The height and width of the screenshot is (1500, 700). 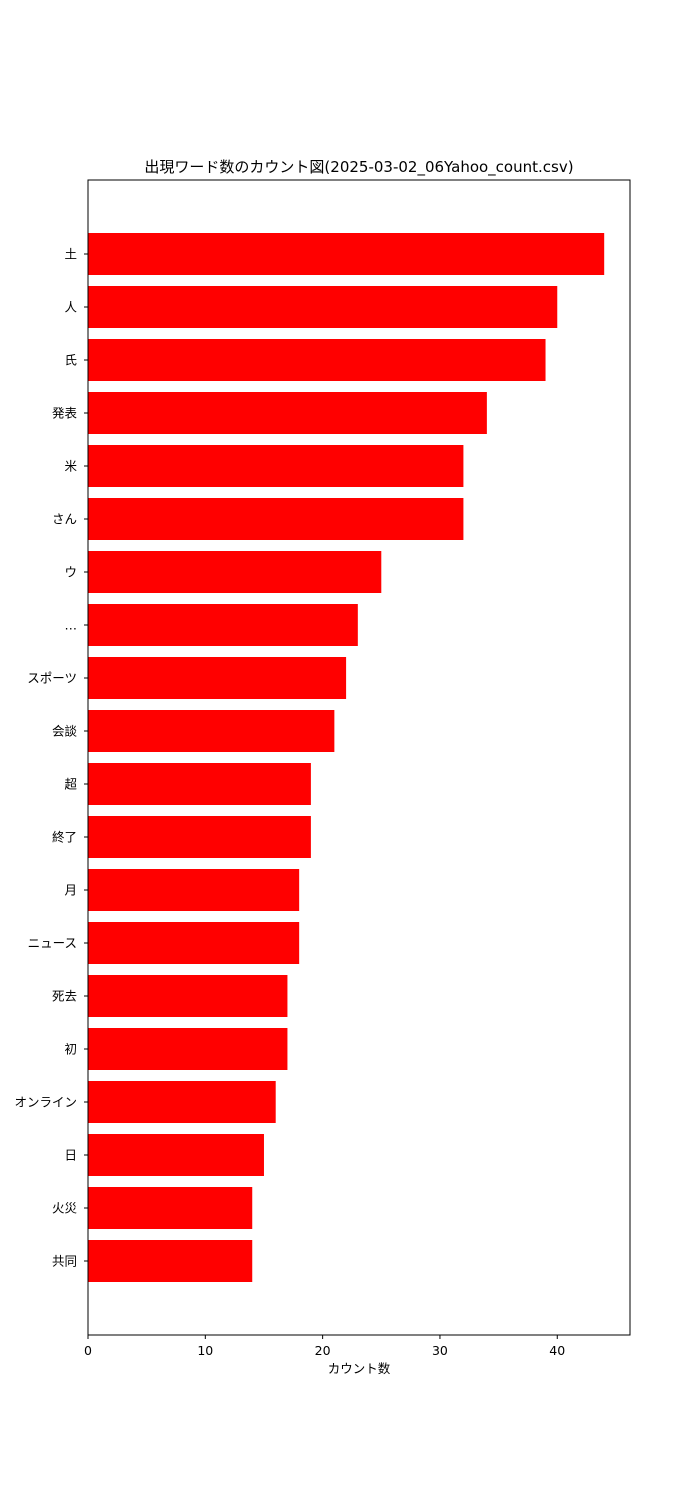 What do you see at coordinates (359, 1368) in the screenshot?
I see `x-axis-label: カウント数` at bounding box center [359, 1368].